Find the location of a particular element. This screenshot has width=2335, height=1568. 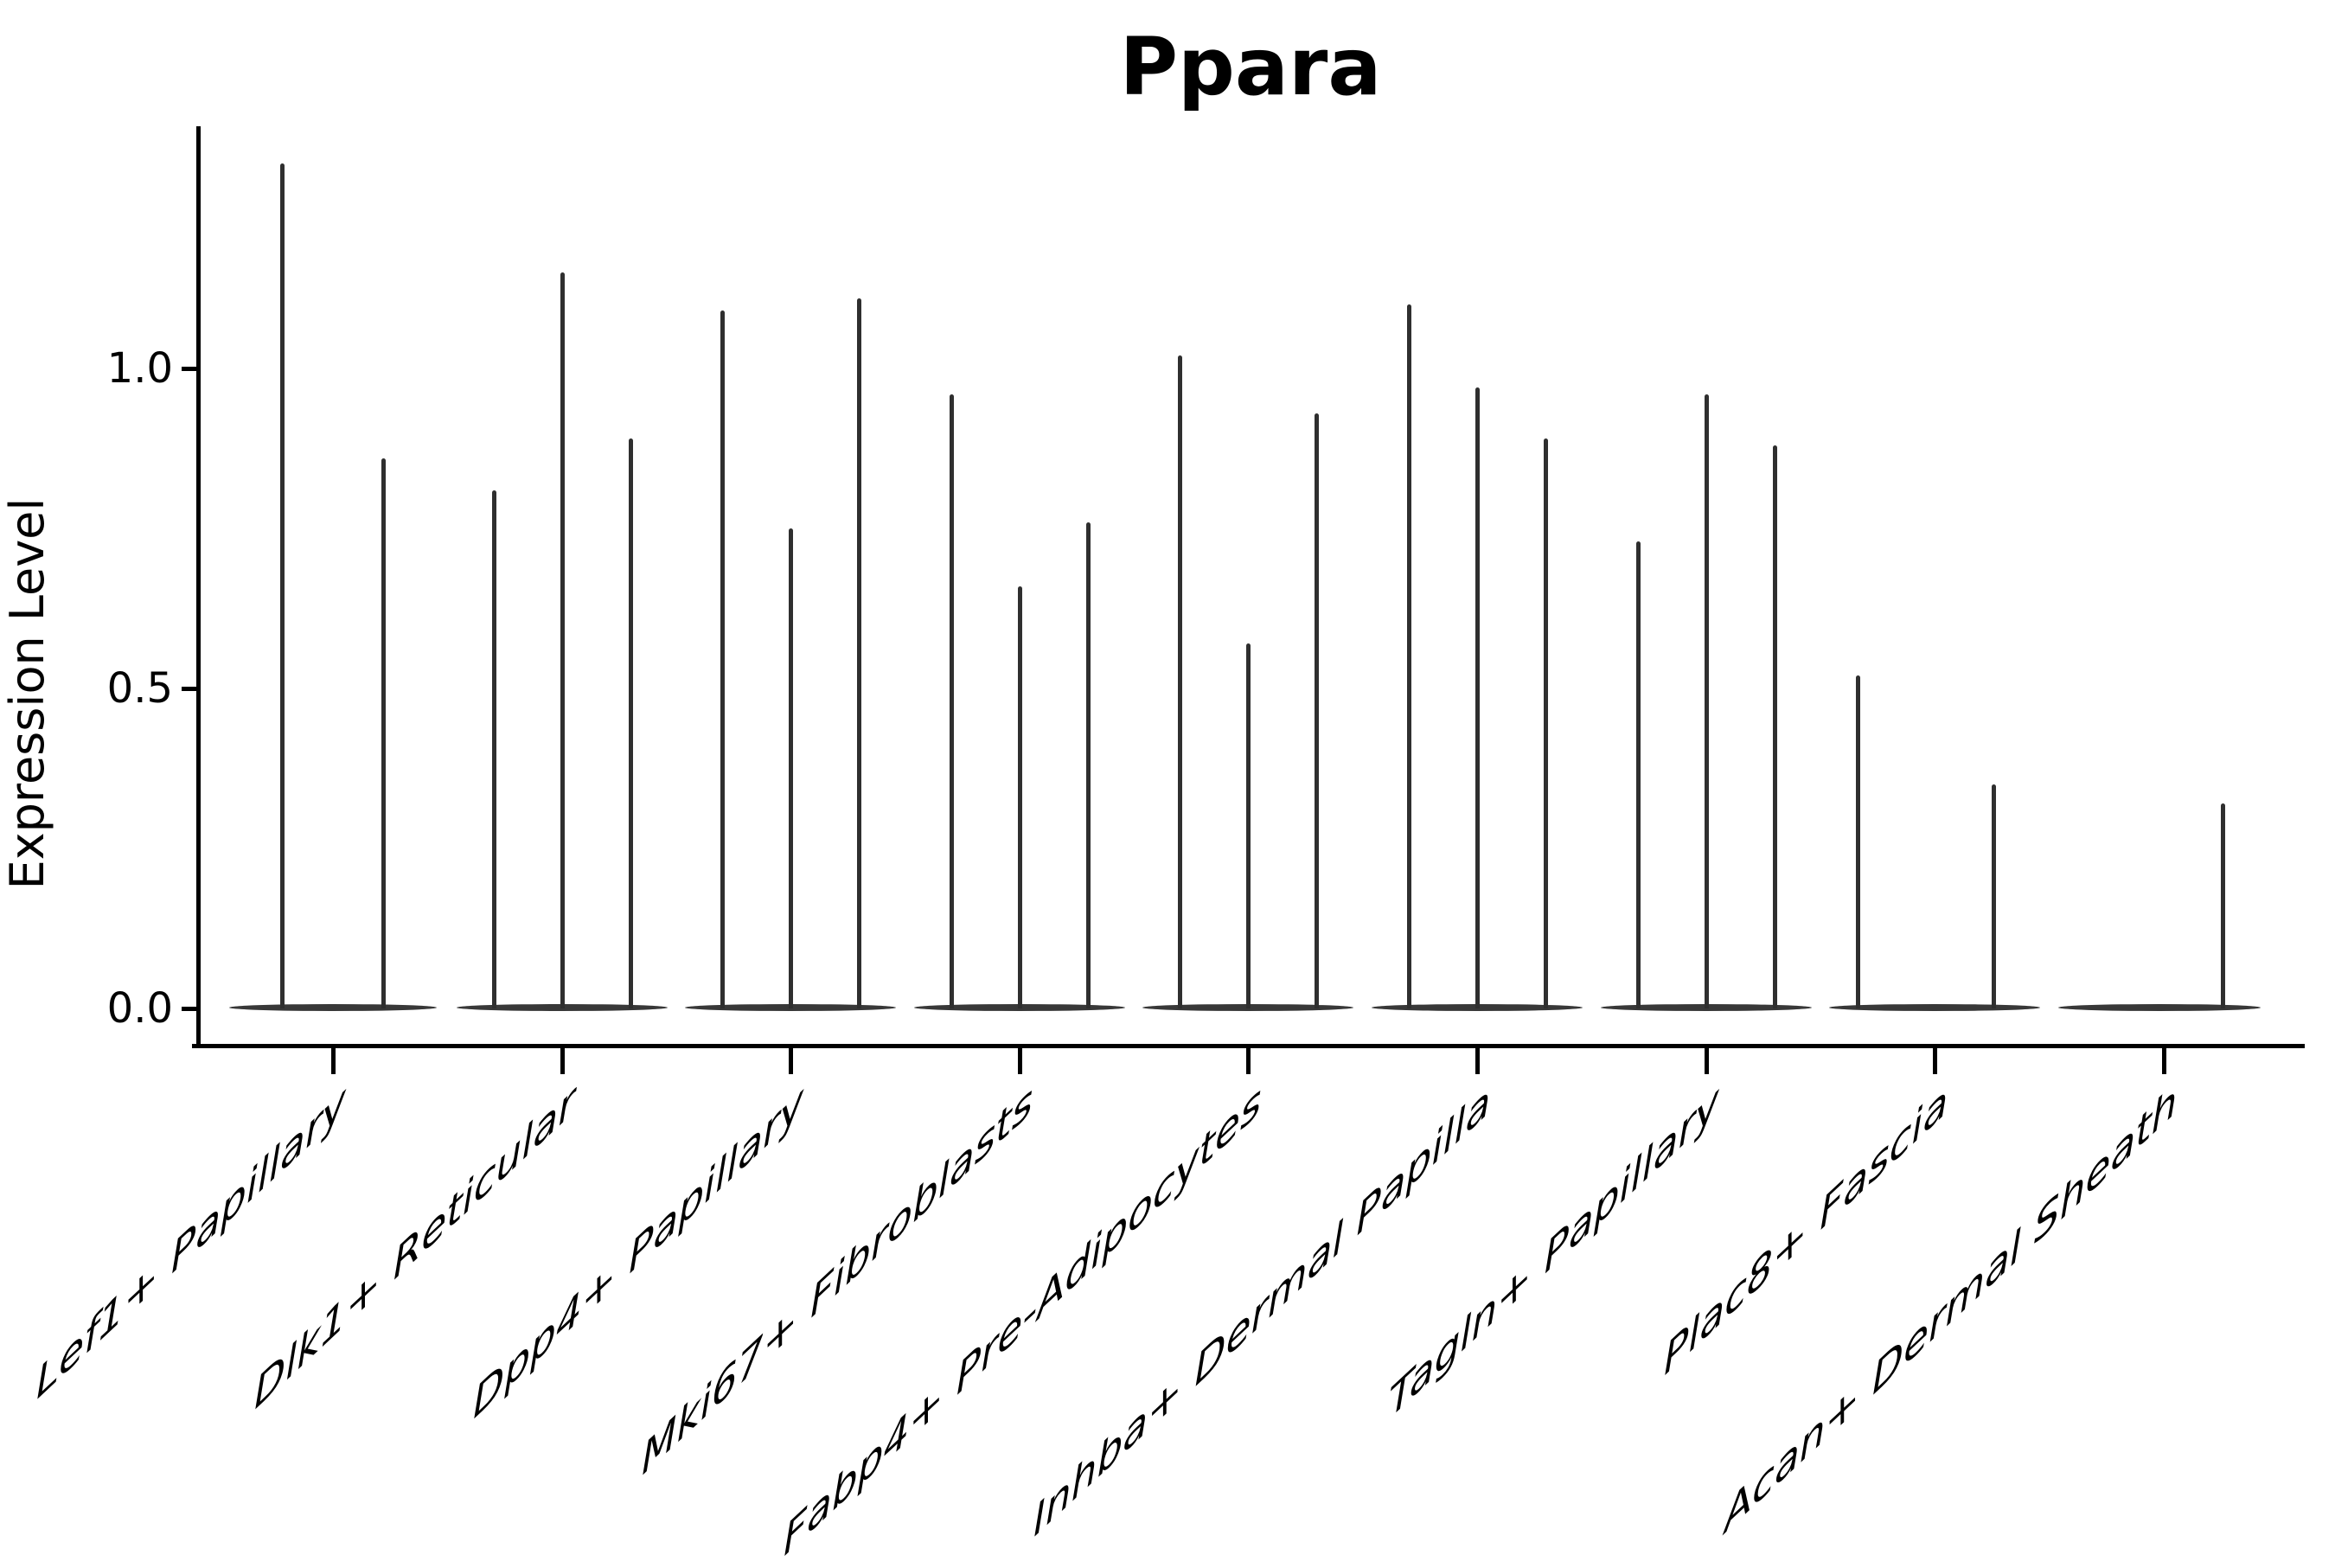

y-tick-label: 1.0 is located at coordinates (139, 368).